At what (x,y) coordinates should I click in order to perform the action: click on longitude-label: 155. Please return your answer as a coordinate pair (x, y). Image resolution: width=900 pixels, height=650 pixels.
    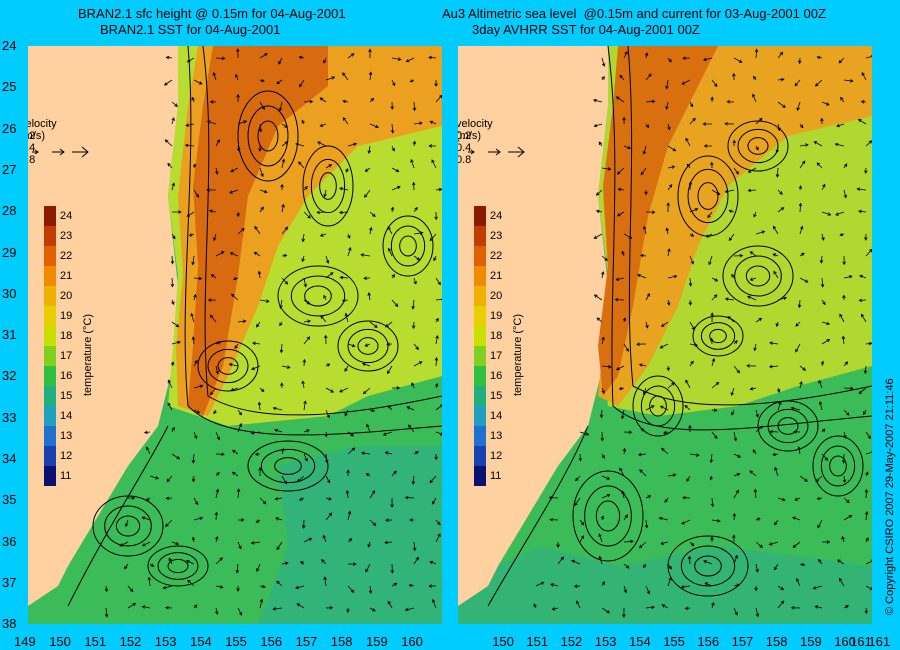
    Looking at the image, I should click on (674, 641).